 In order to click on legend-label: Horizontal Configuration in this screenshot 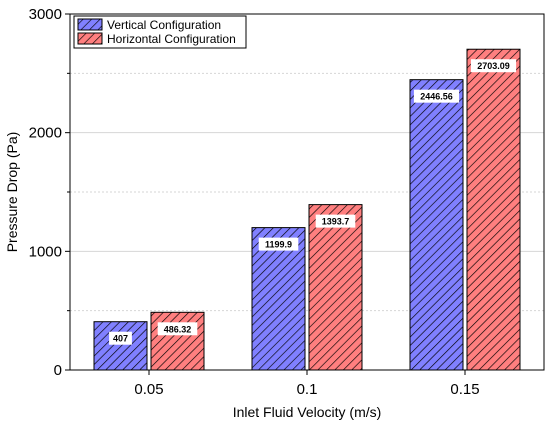, I will do `click(171, 39)`.